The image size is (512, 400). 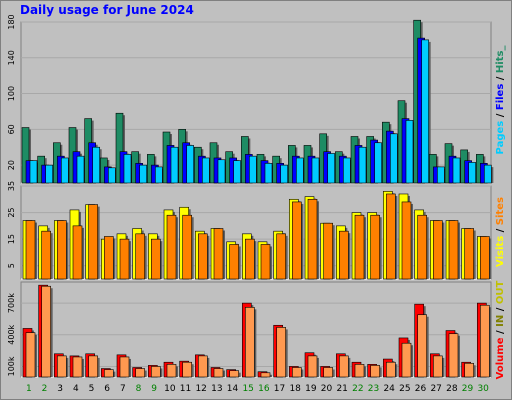 I want to click on legend-part: OUT, so click(x=500, y=293).